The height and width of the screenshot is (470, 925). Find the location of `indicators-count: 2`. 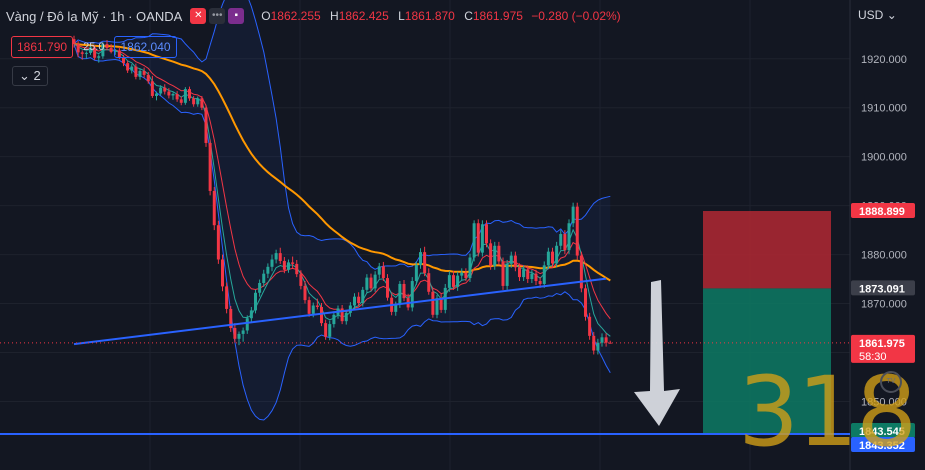

indicators-count: 2 is located at coordinates (37, 75).